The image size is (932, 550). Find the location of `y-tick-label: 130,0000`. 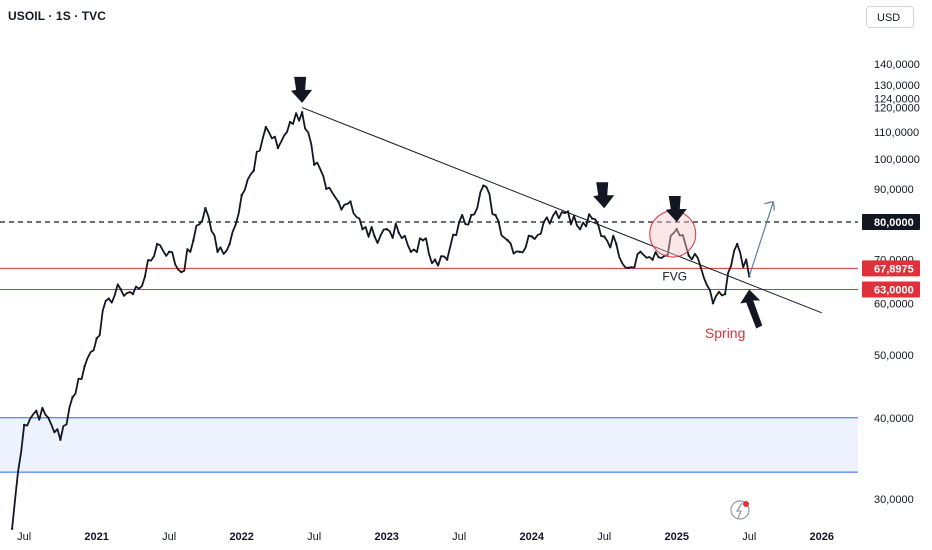

y-tick-label: 130,0000 is located at coordinates (897, 86).